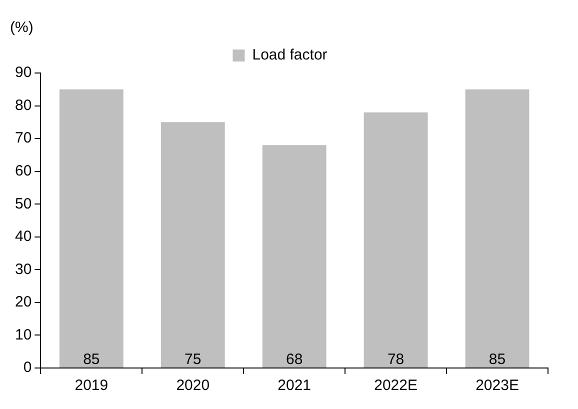  Describe the element at coordinates (294, 359) in the screenshot. I see `data-label: 68` at that location.